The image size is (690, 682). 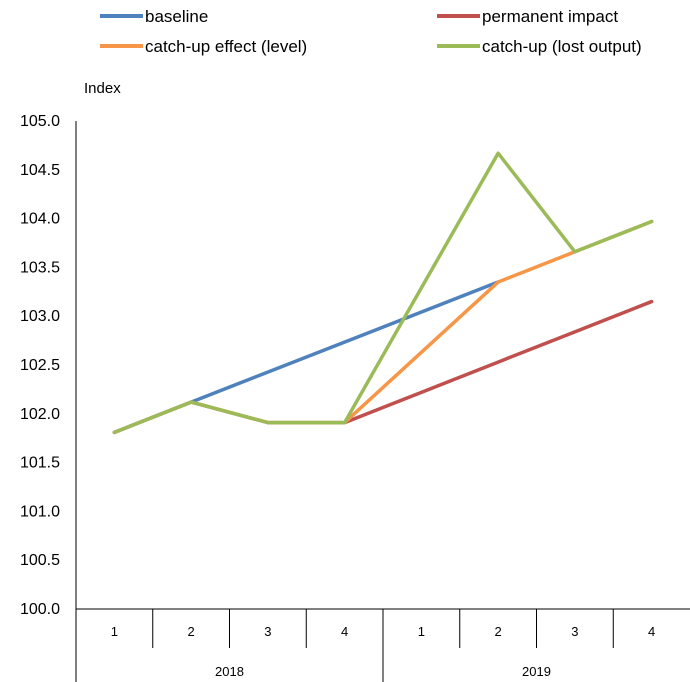 I want to click on x-group-label: 2019, so click(x=536, y=671).